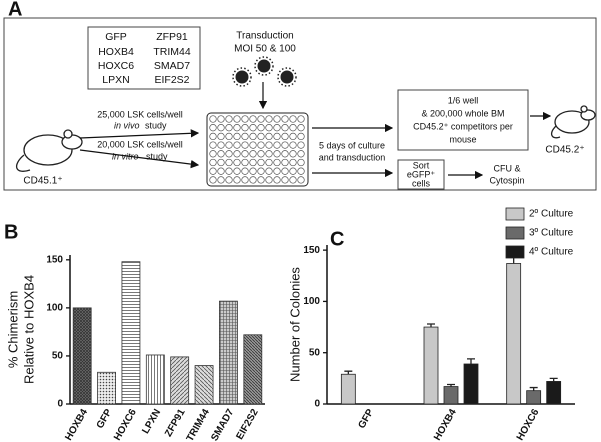 Image resolution: width=601 pixels, height=442 pixels. I want to click on transduction: Transduction, so click(264, 36).